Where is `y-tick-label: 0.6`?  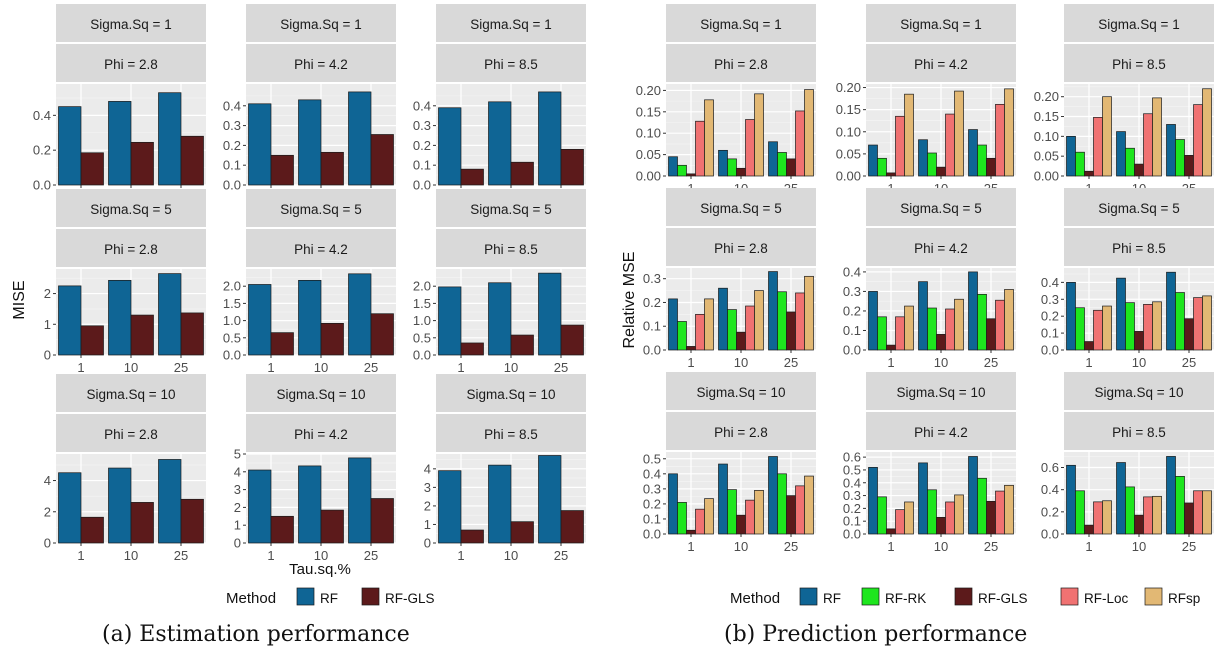 y-tick-label: 0.6 is located at coordinates (1050, 467).